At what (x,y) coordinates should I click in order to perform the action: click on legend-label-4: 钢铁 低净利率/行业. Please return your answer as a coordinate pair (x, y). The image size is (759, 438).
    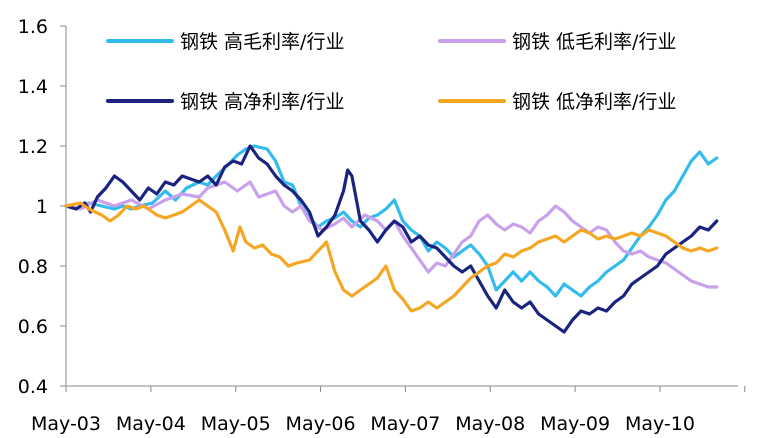
    Looking at the image, I should click on (594, 102).